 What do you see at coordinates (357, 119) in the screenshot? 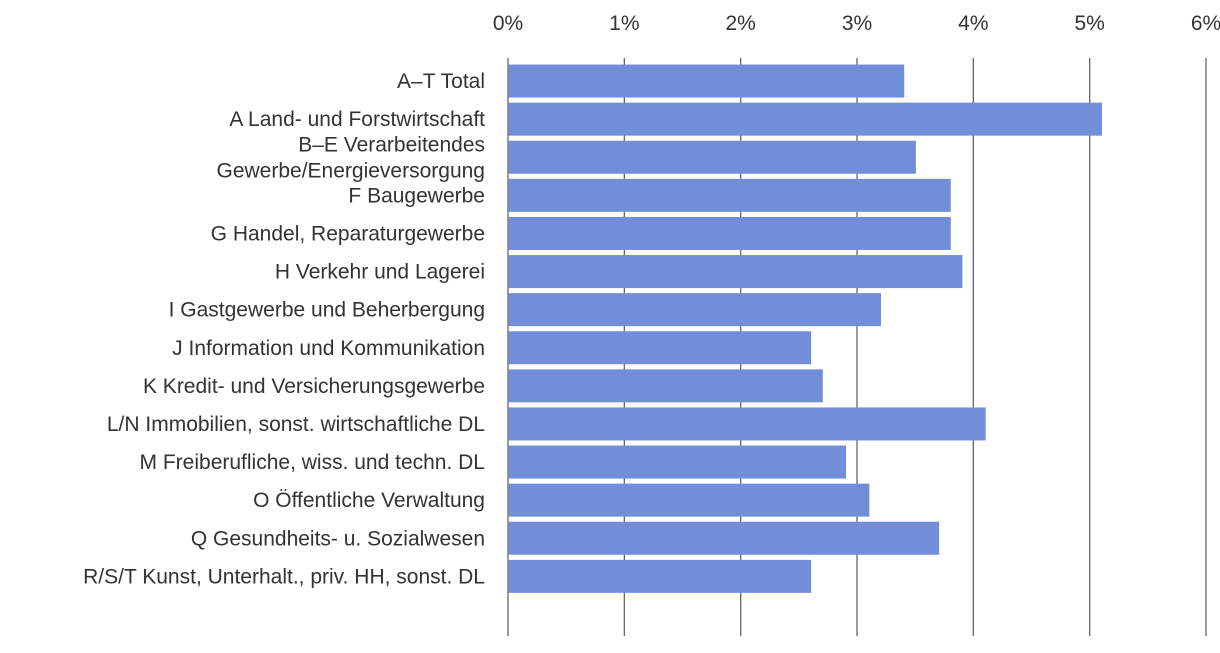
I see `category-label: A Land- und Forstwirtschaft` at bounding box center [357, 119].